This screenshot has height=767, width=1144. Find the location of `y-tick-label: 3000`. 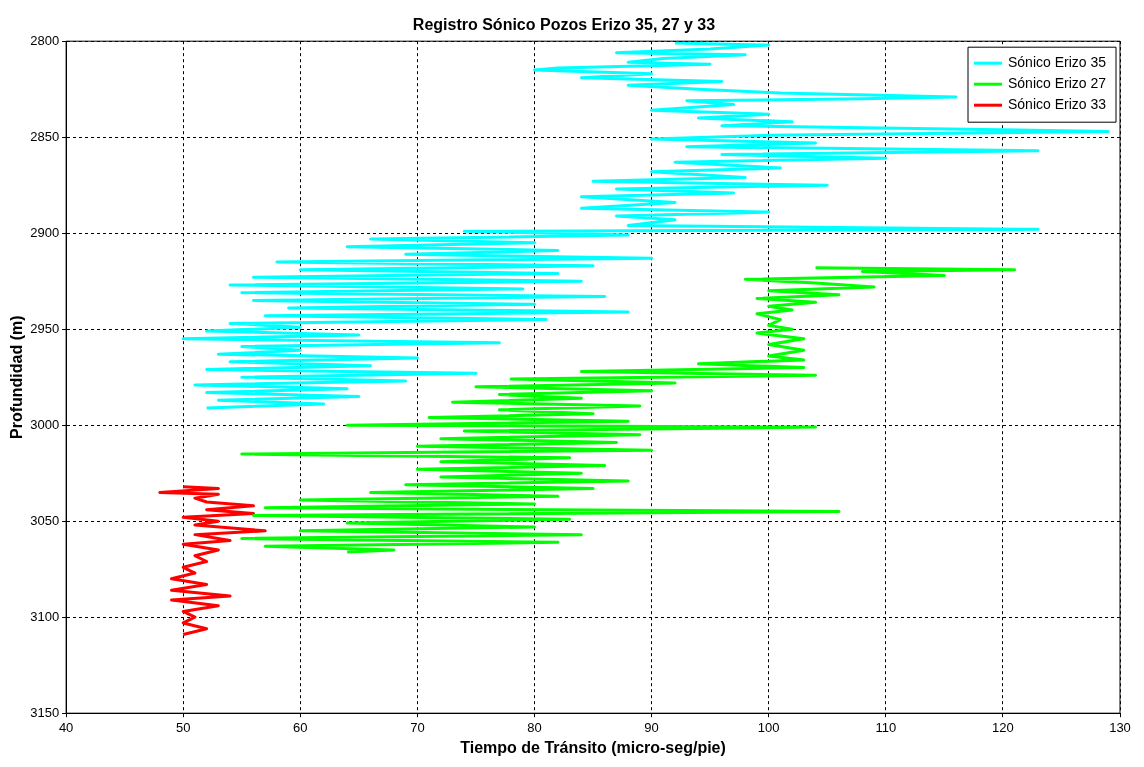

y-tick-label: 3000 is located at coordinates (45, 424).